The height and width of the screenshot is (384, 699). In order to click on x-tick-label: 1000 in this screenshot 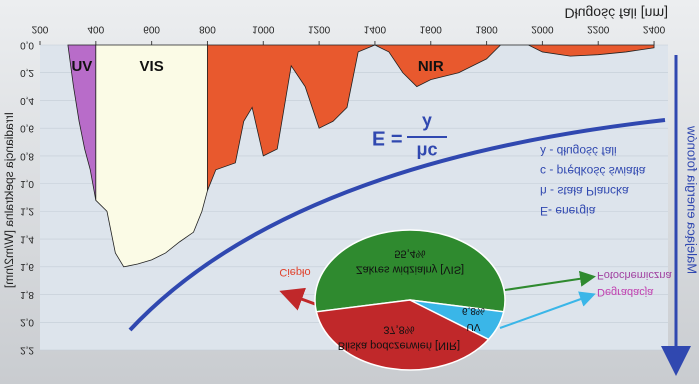, I will do `click(263, 28)`.